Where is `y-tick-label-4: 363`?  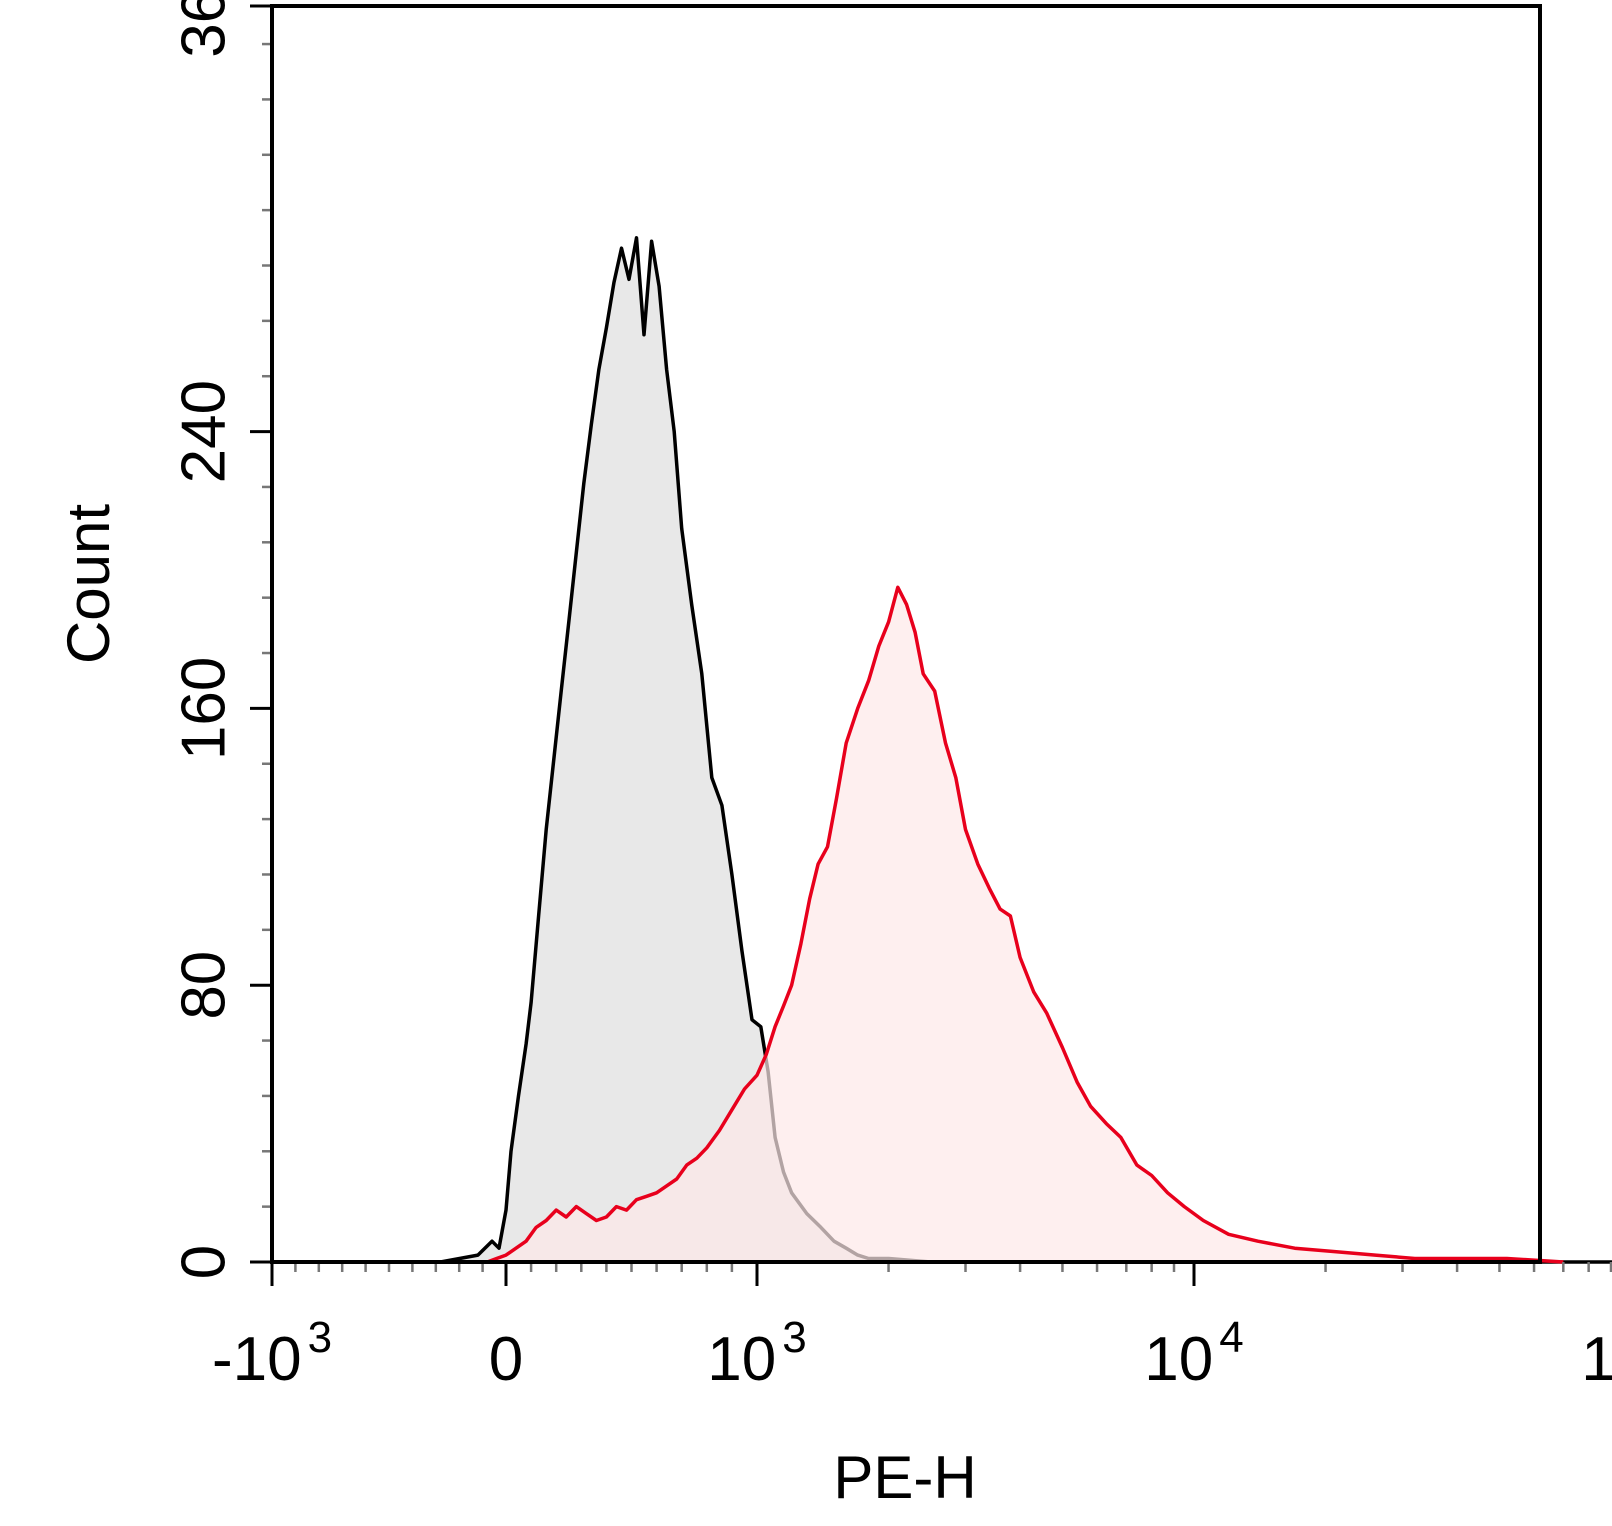
y-tick-label-4: 363 is located at coordinates (203, 29).